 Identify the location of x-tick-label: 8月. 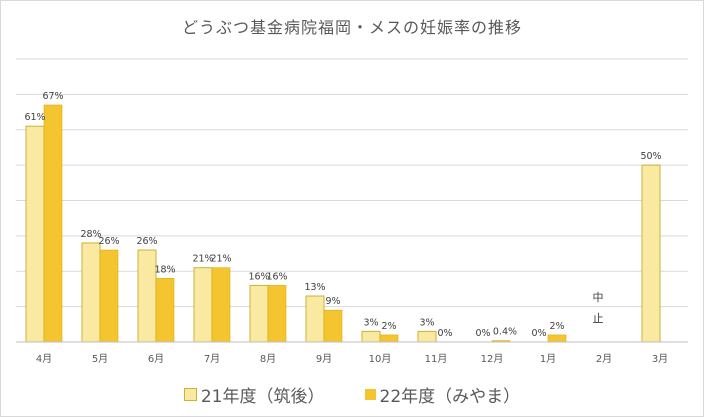
(268, 359).